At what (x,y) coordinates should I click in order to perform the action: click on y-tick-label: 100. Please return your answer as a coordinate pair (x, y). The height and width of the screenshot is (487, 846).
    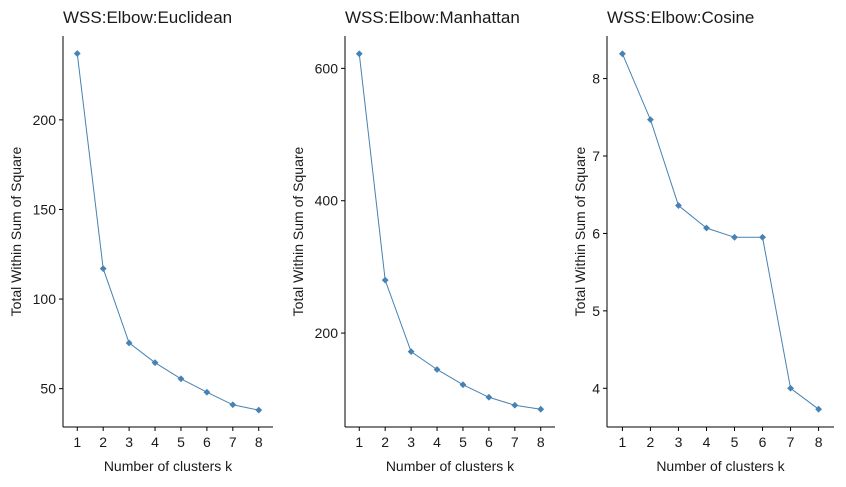
    Looking at the image, I should click on (45, 299).